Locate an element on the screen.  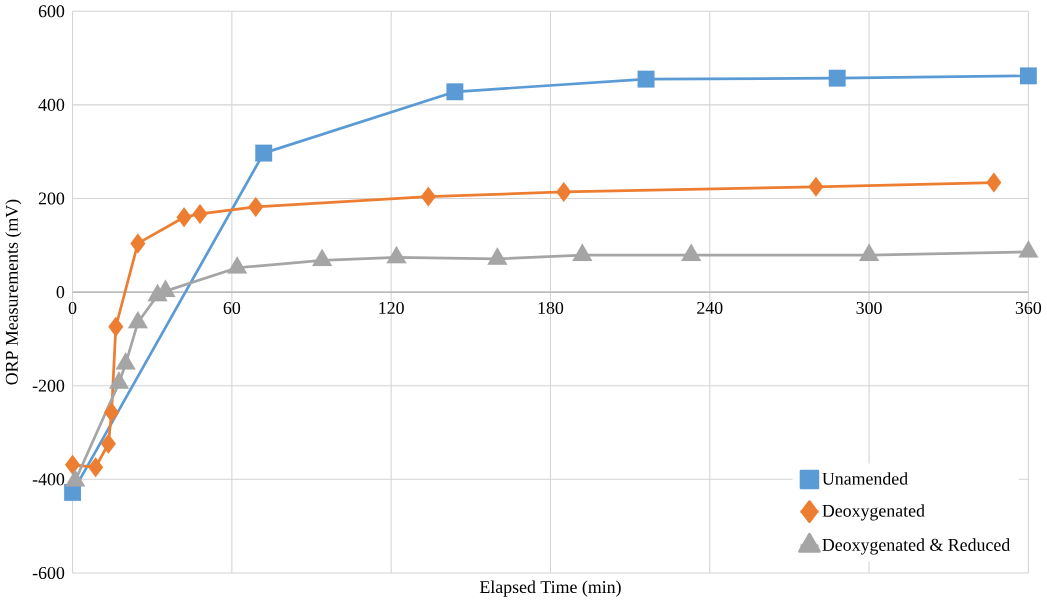
x-axis-title: Elapsed Time (min) is located at coordinates (550, 588).